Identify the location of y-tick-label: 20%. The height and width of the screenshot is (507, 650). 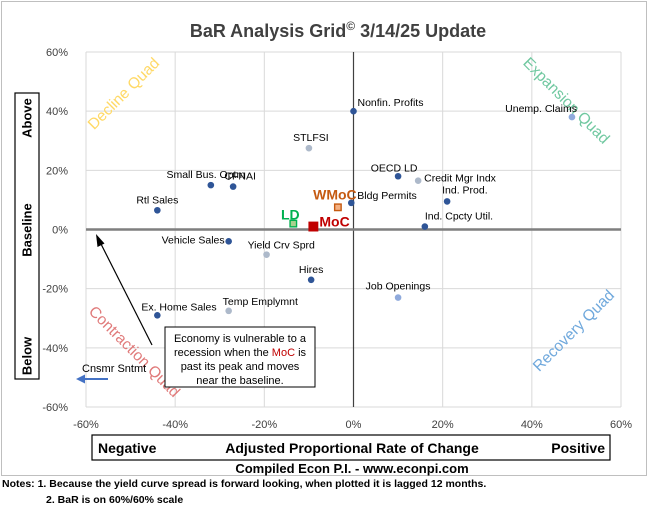
(57, 171).